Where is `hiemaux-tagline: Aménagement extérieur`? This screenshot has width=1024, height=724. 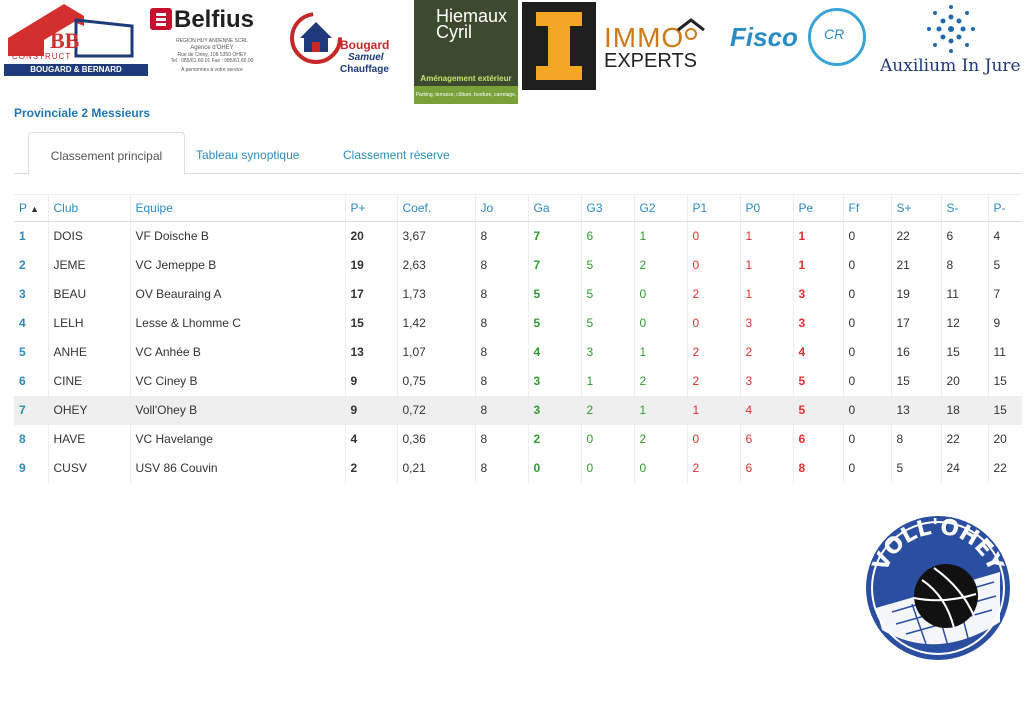 hiemaux-tagline: Aménagement extérieur is located at coordinates (466, 78).